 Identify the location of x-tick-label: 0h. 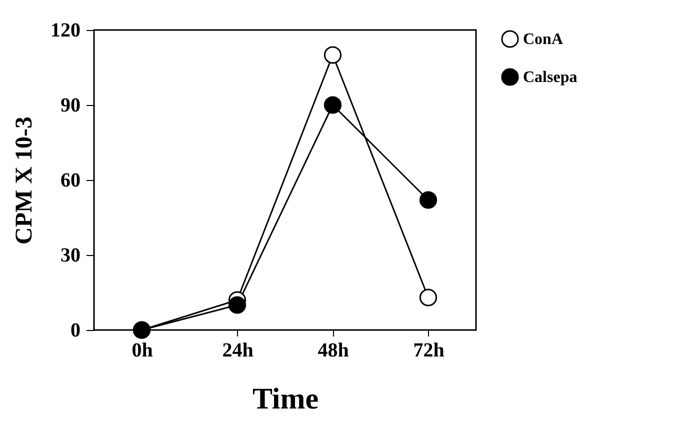
(142, 351).